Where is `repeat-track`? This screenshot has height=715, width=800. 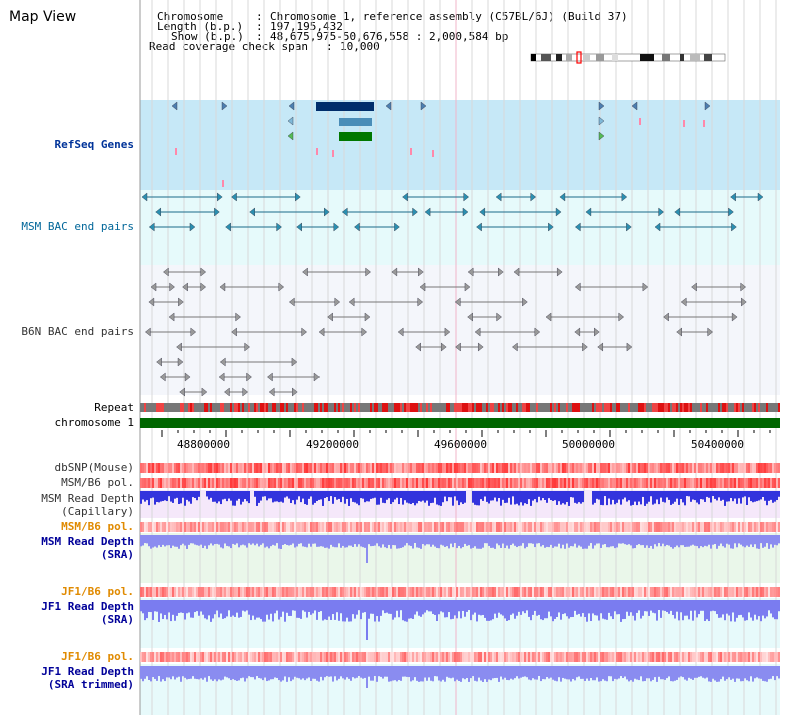
repeat-track is located at coordinates (460, 407).